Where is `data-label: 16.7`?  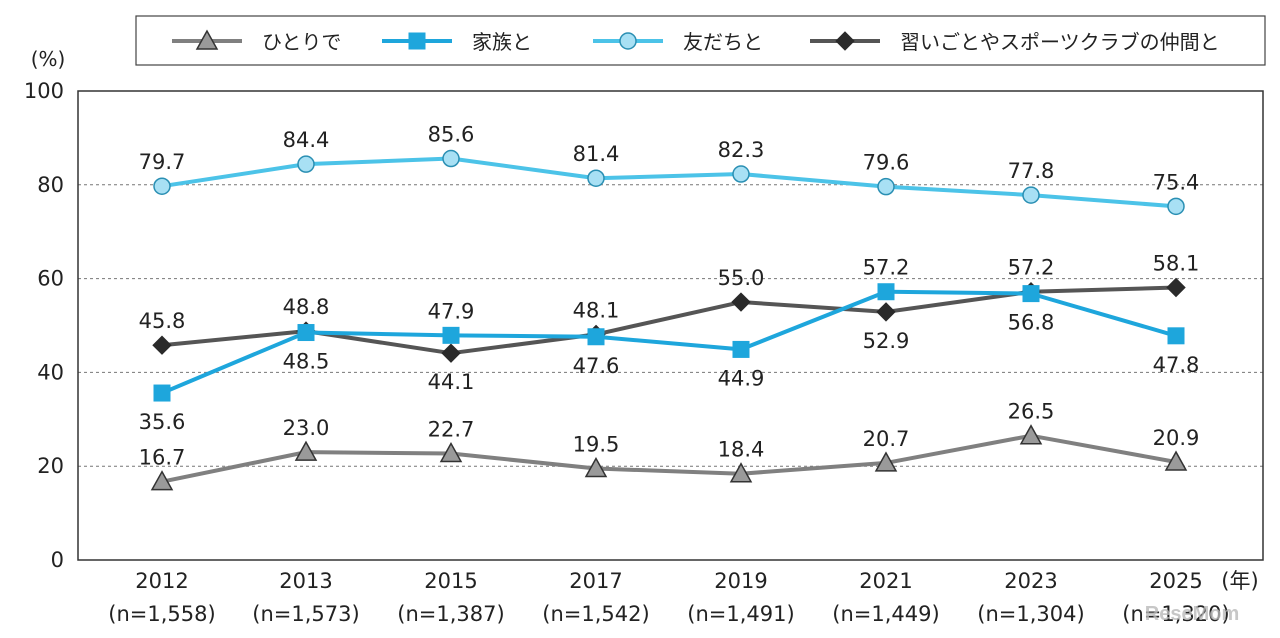
data-label: 16.7 is located at coordinates (162, 458).